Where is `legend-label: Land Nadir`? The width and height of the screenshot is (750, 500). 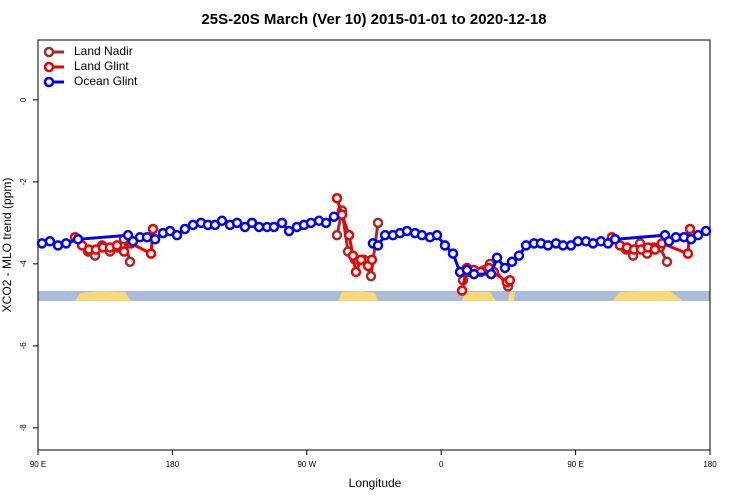 legend-label: Land Nadir is located at coordinates (103, 51).